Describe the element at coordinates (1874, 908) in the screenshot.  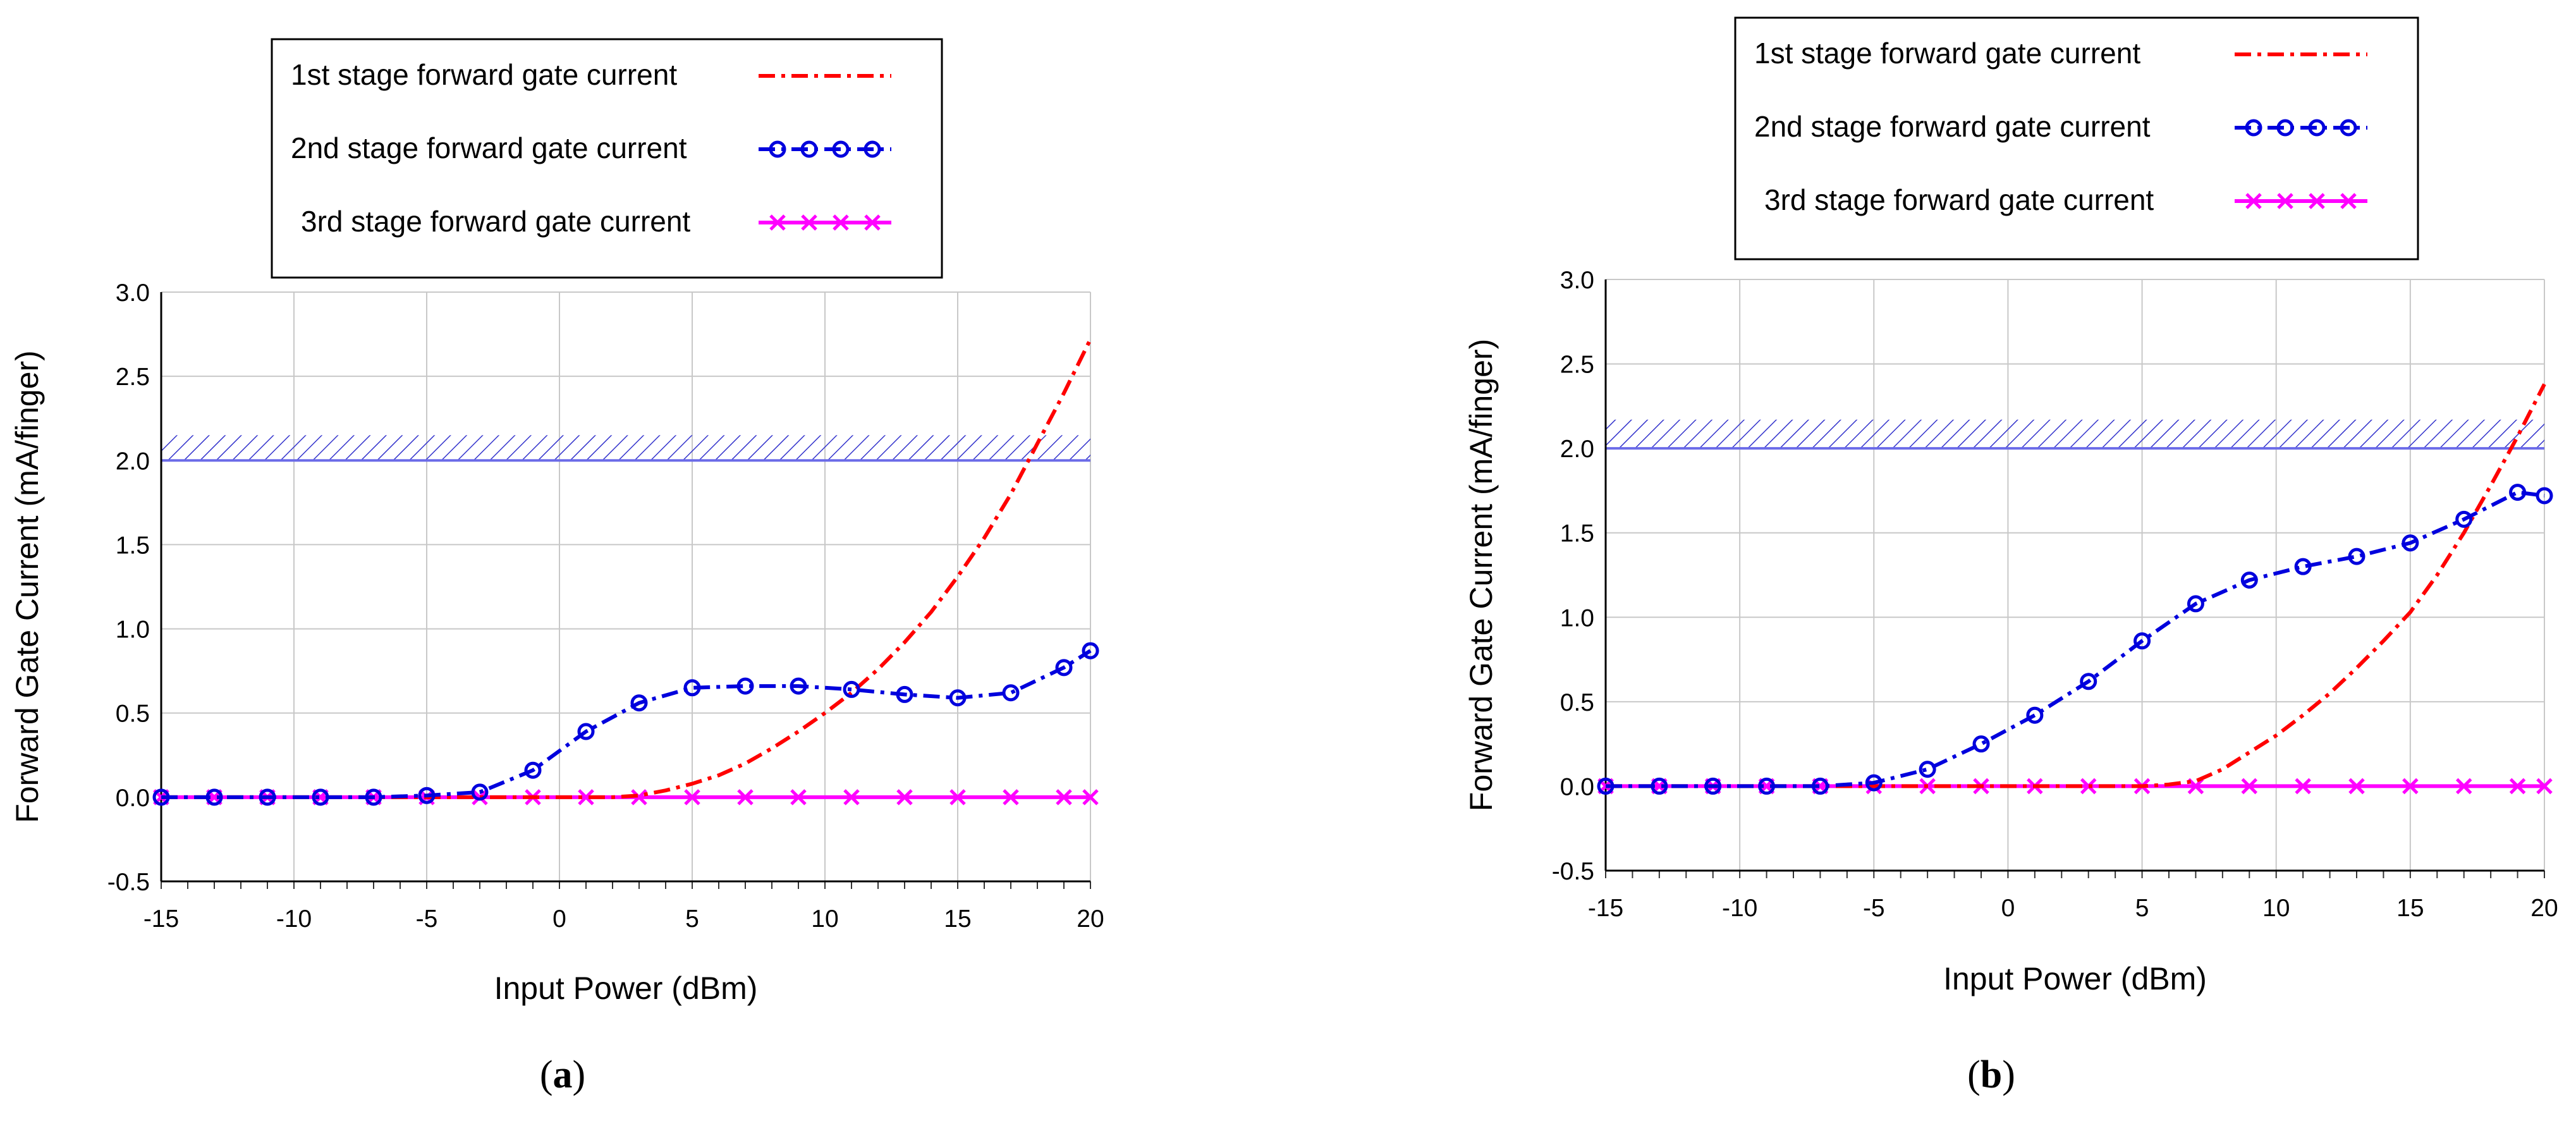
I see `x-tick-label: -5` at that location.